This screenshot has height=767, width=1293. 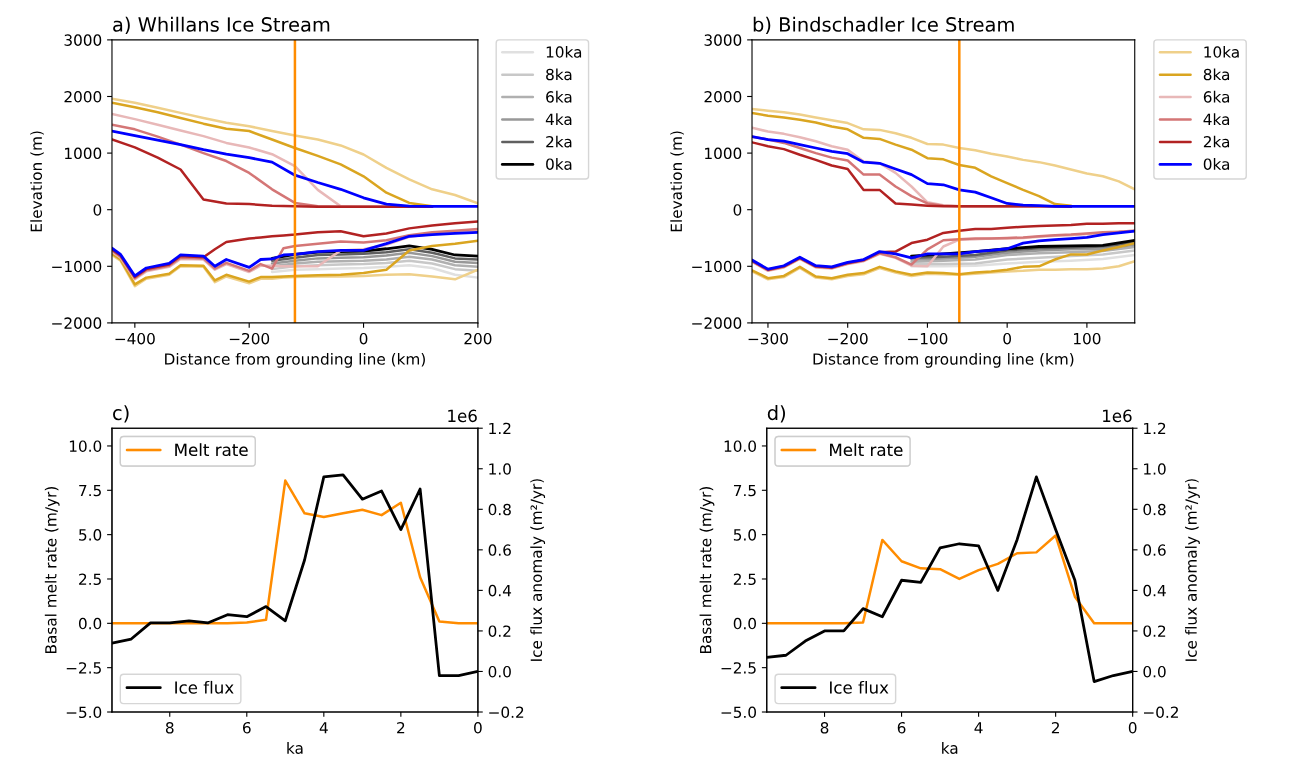 What do you see at coordinates (121, 414) in the screenshot?
I see `chart-title: c)` at bounding box center [121, 414].